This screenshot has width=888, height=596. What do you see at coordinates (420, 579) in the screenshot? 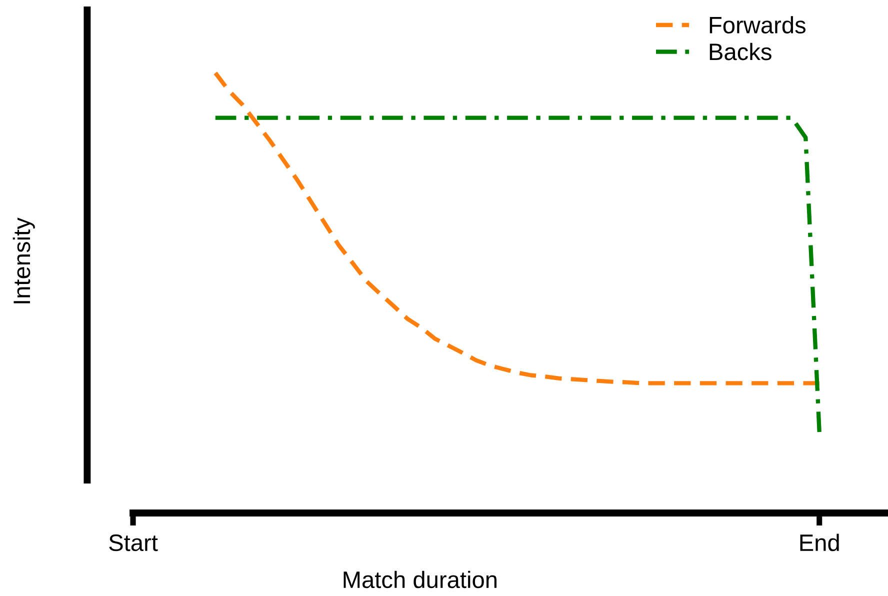
I see `x-axis-title: Match duration` at bounding box center [420, 579].